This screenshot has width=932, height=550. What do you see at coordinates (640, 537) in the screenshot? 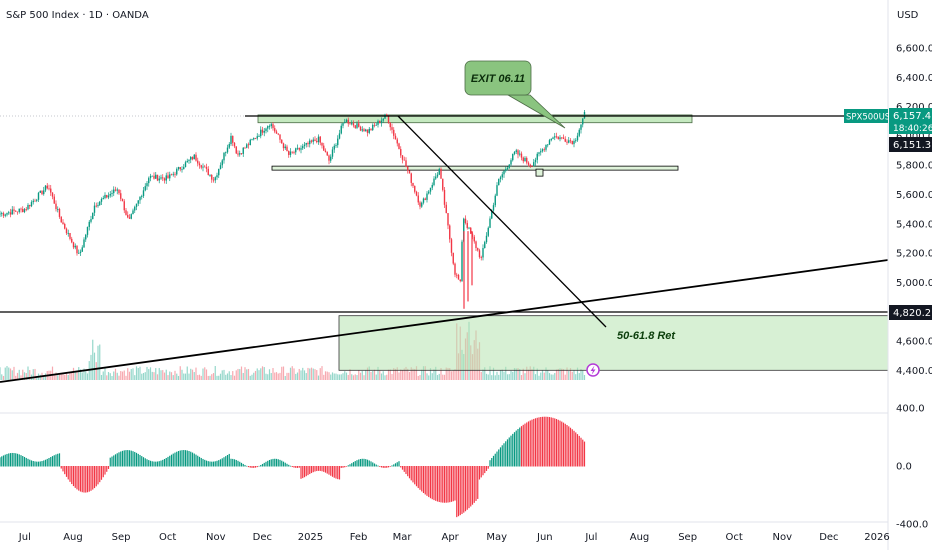
I see `x-tick-label: Aug` at bounding box center [640, 537].